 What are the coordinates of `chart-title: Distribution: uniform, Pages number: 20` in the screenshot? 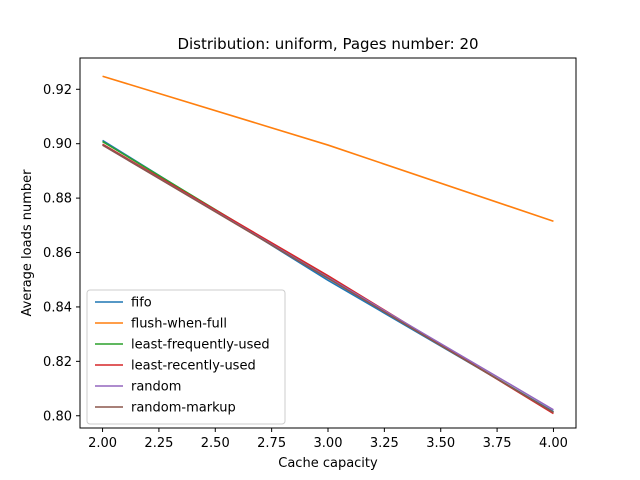 It's located at (327, 44).